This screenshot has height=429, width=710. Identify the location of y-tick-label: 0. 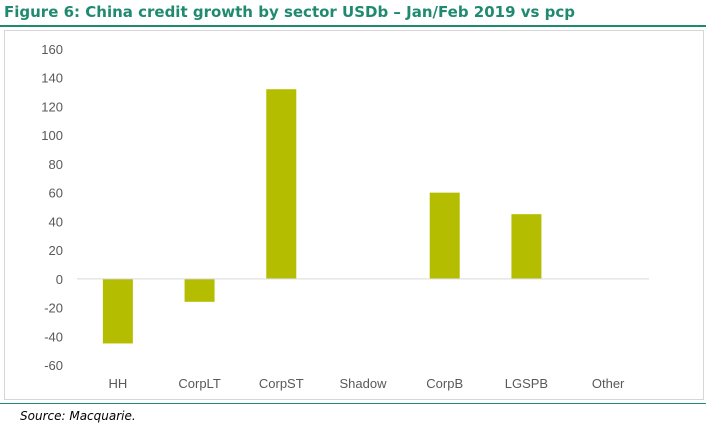
(59, 279).